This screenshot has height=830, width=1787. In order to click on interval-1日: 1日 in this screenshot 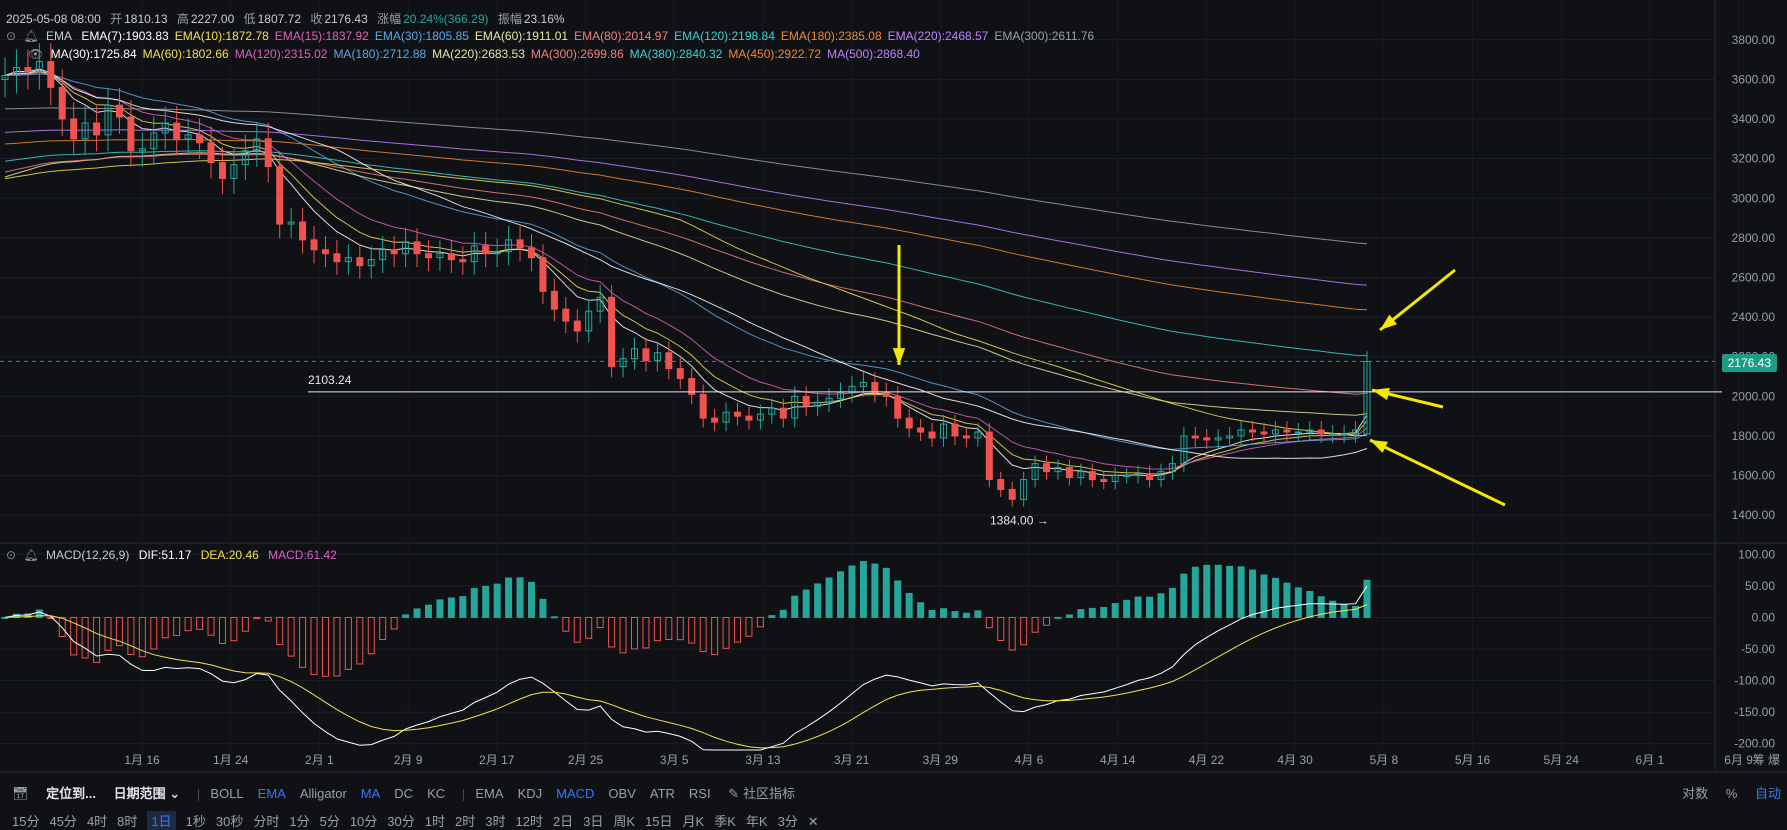, I will do `click(161, 820)`.